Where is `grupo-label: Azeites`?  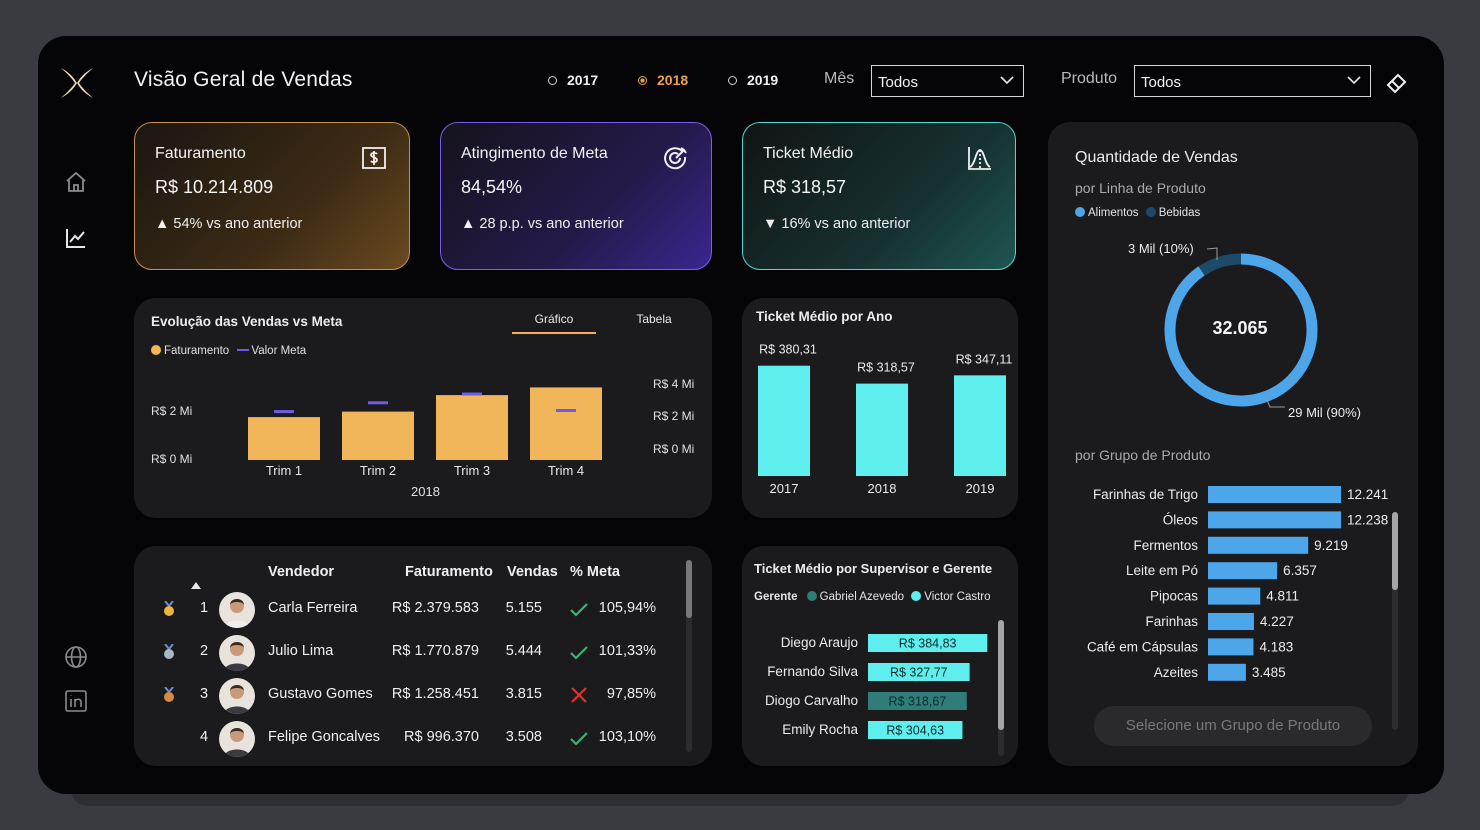 grupo-label: Azeites is located at coordinates (1176, 672).